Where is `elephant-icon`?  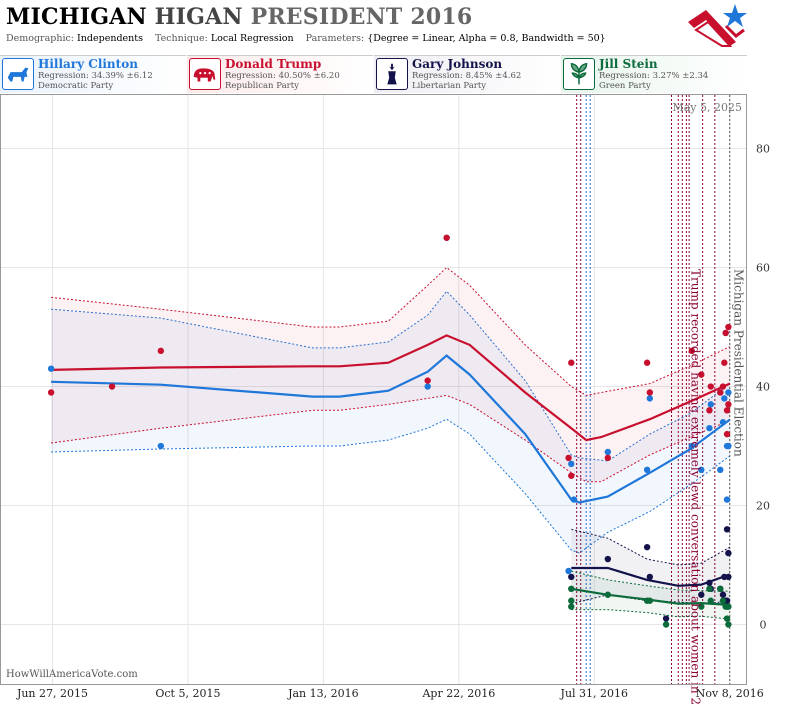
elephant-icon is located at coordinates (205, 74).